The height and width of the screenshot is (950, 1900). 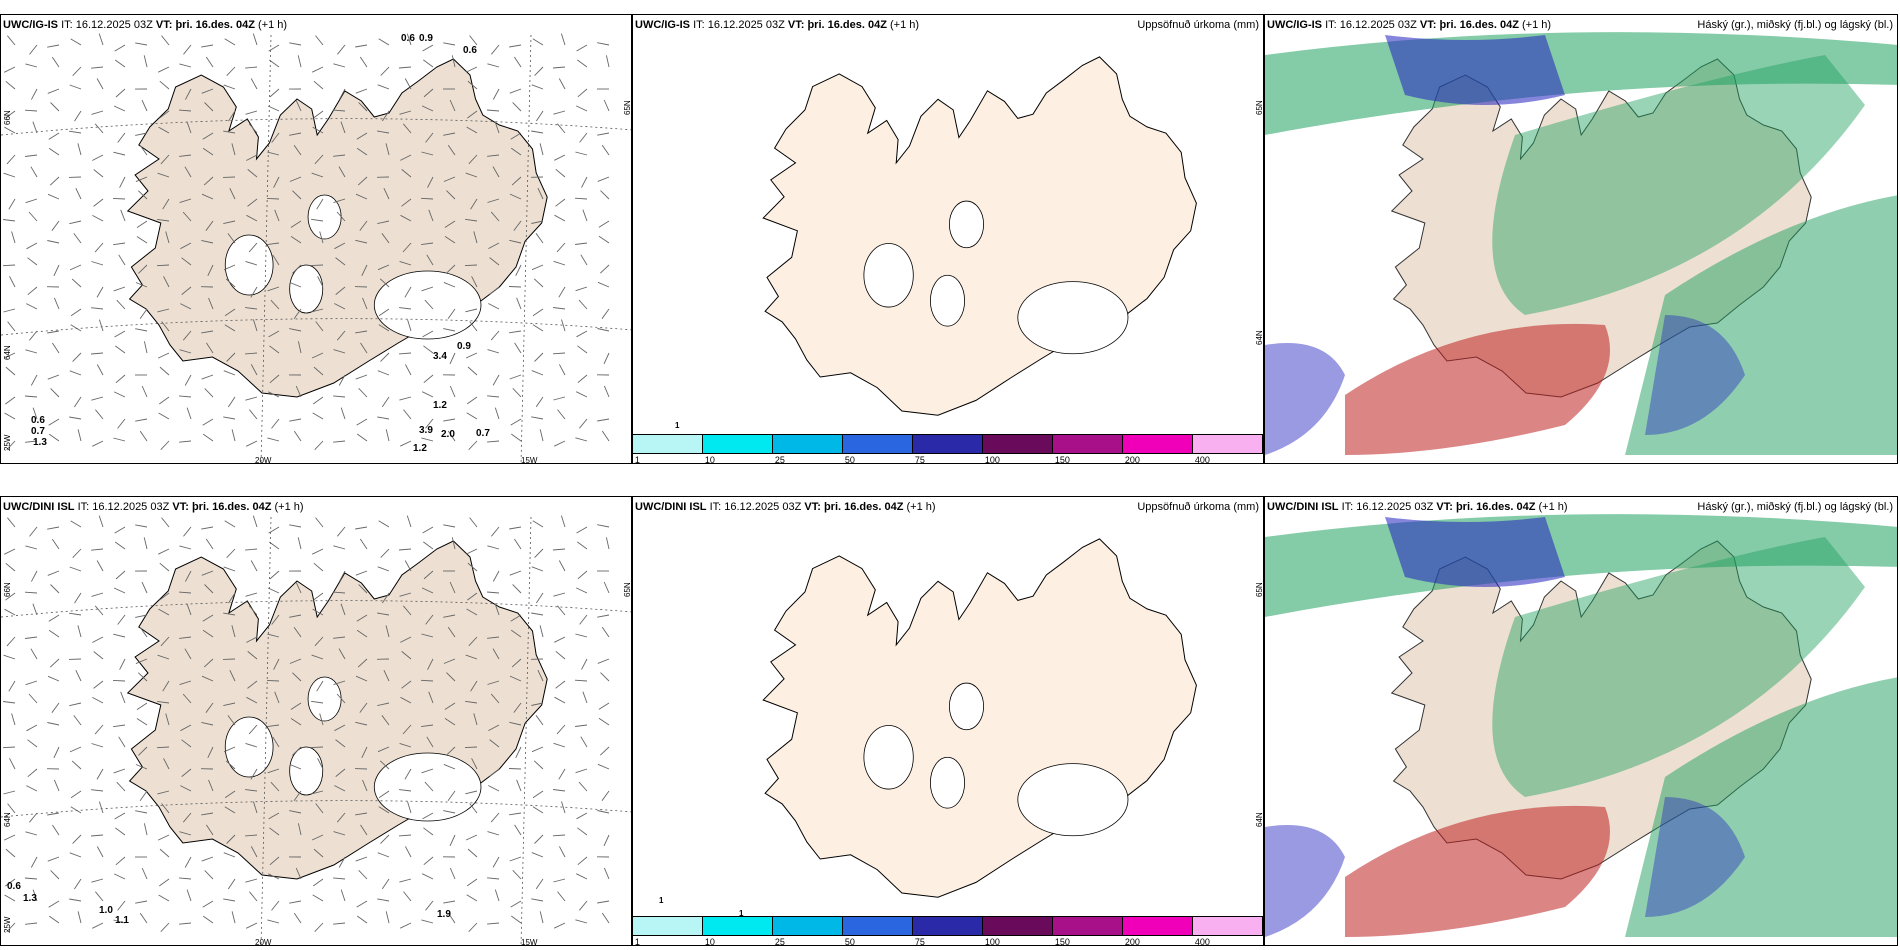 What do you see at coordinates (741, 913) in the screenshot?
I see `precip-mark: 1` at bounding box center [741, 913].